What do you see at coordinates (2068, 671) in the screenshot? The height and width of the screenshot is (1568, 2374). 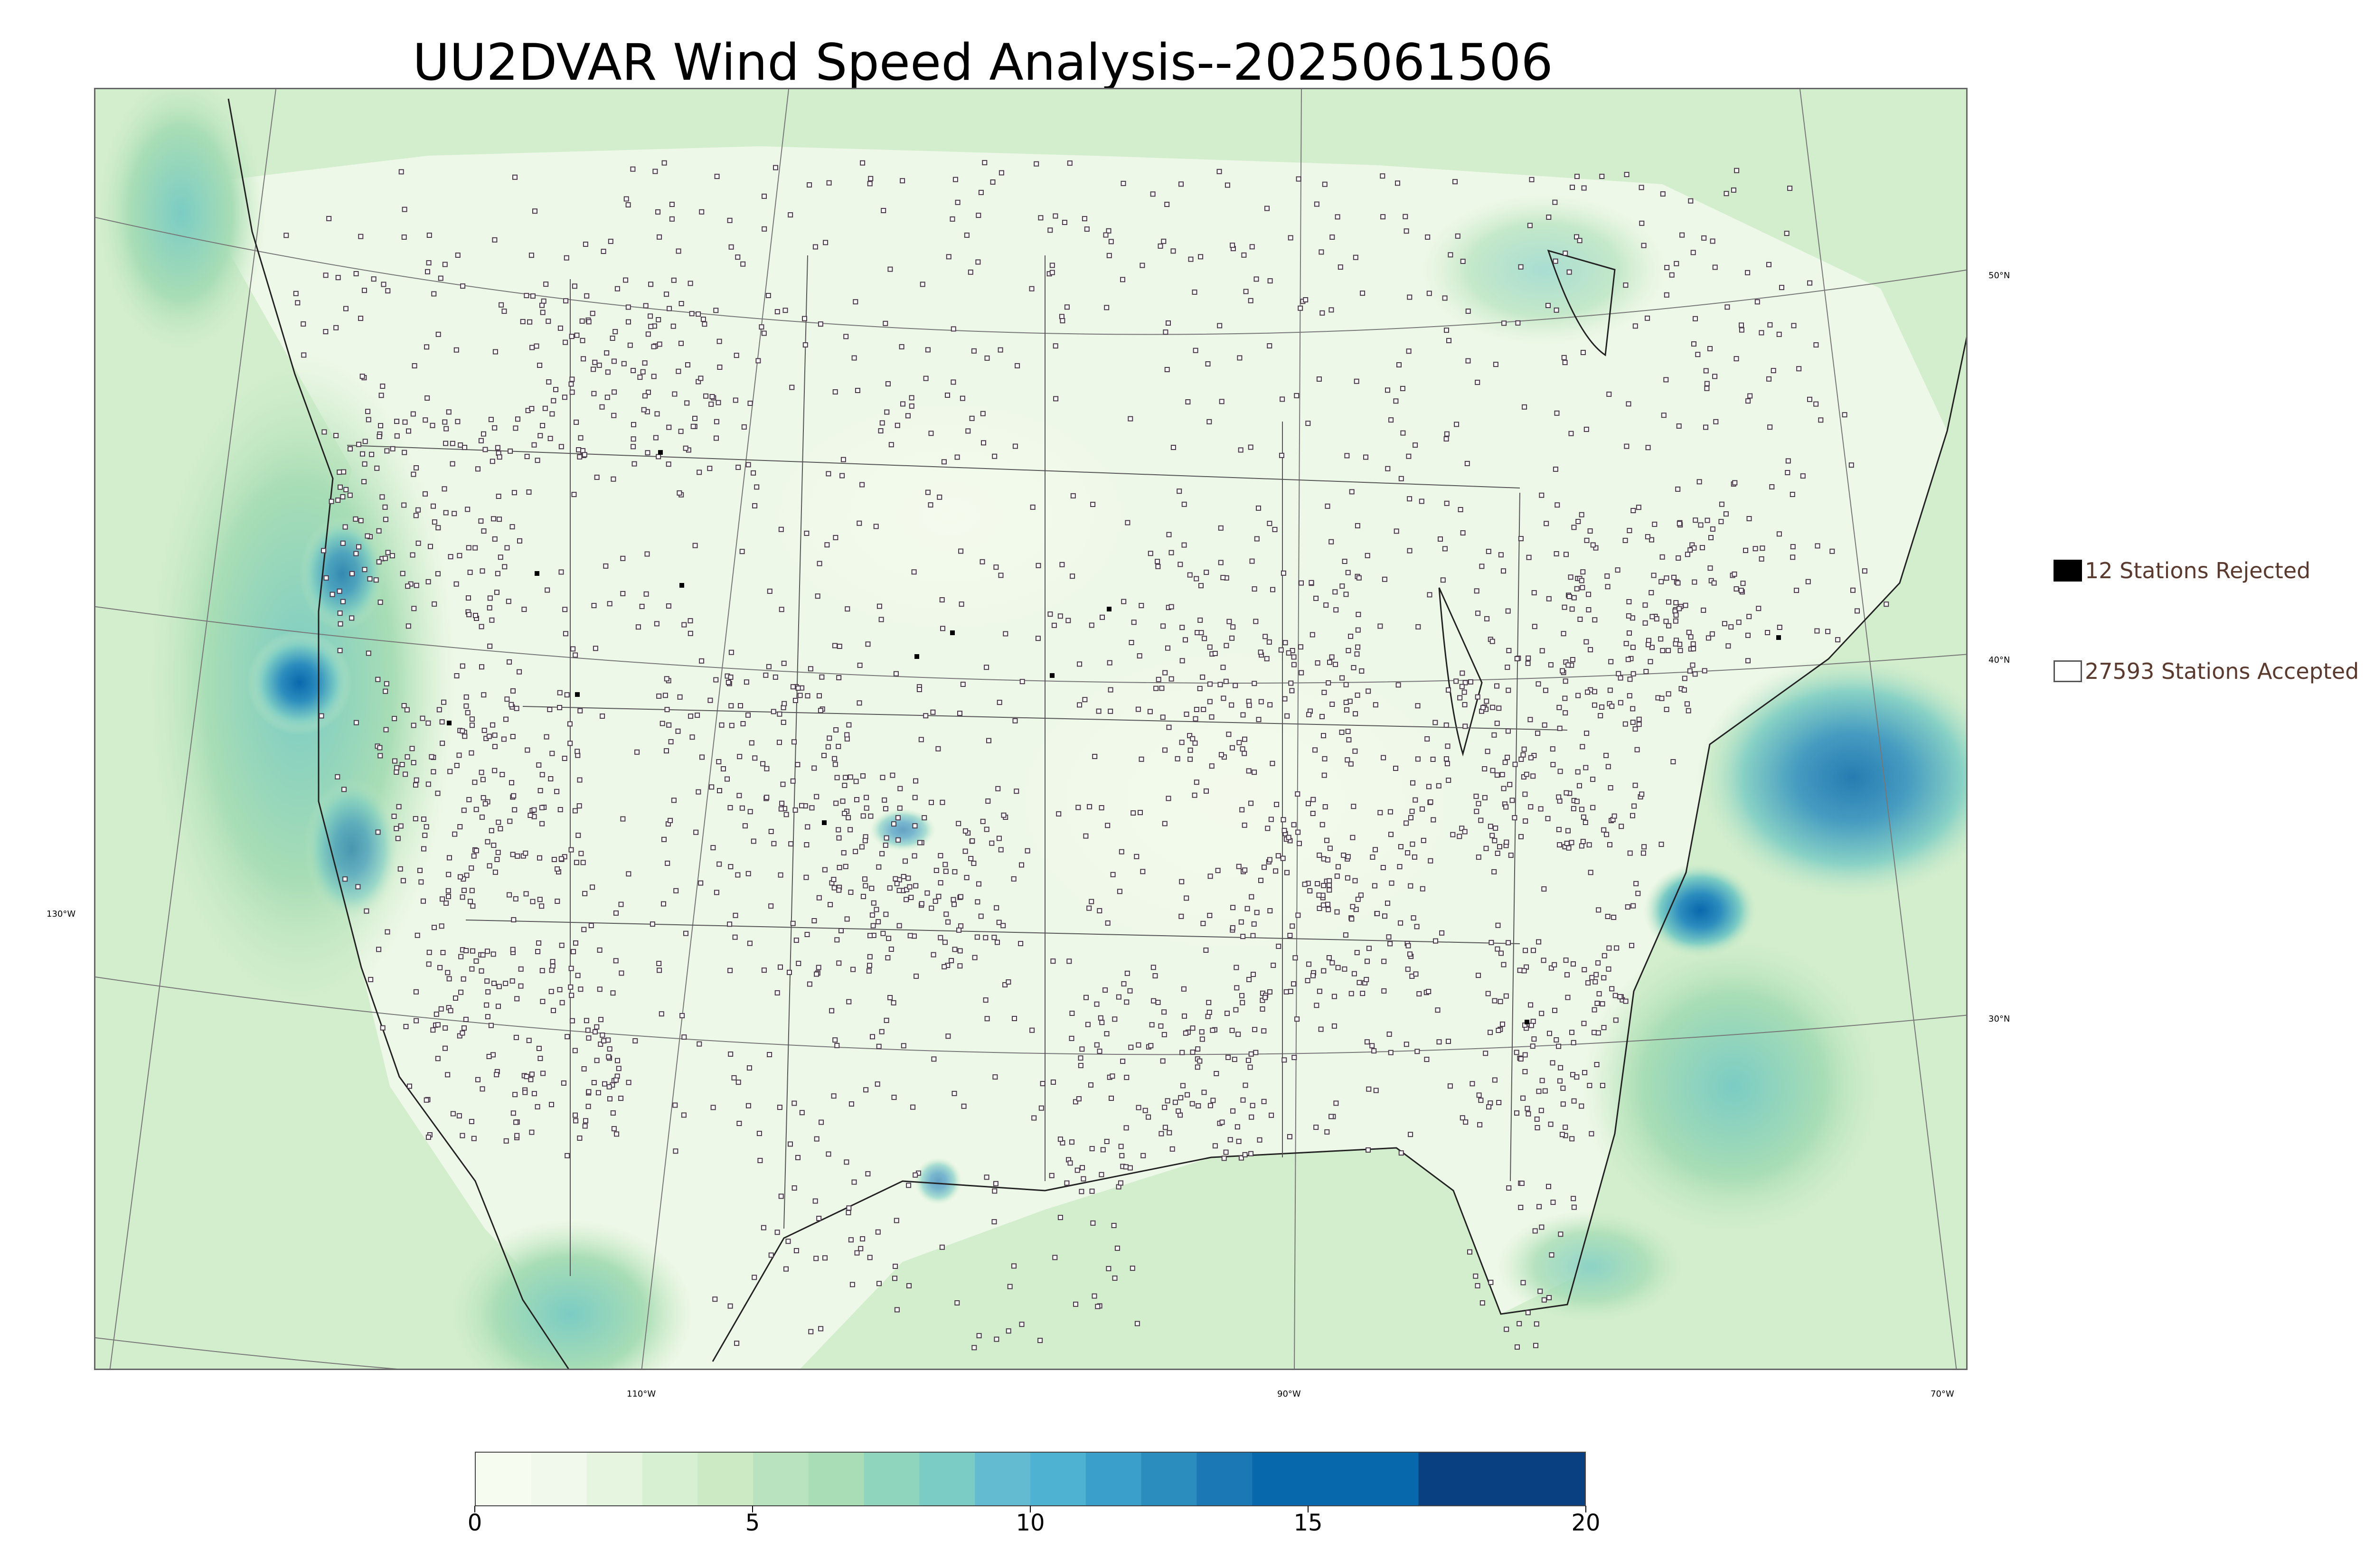 I see `accepted-swatch` at bounding box center [2068, 671].